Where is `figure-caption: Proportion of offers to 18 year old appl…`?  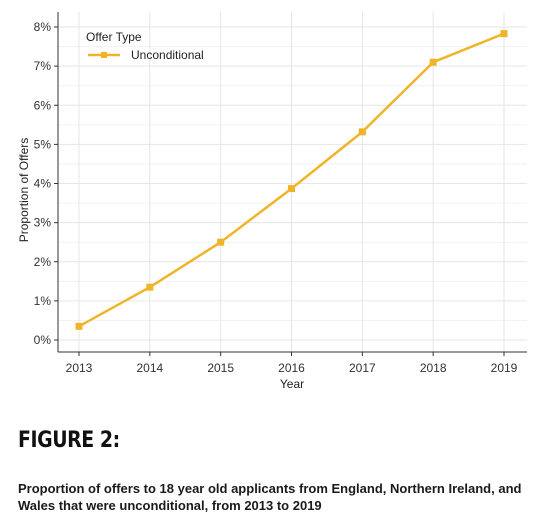 figure-caption: Proportion of offers to 18 year old appl… is located at coordinates (270, 497).